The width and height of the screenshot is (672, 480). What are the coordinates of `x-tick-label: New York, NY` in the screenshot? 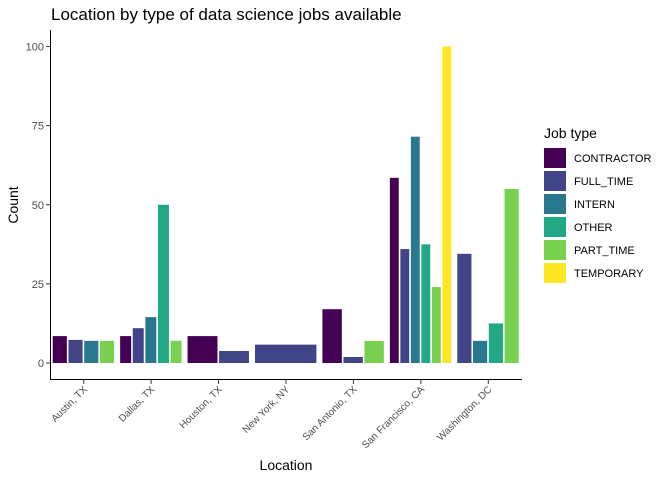 It's located at (267, 410).